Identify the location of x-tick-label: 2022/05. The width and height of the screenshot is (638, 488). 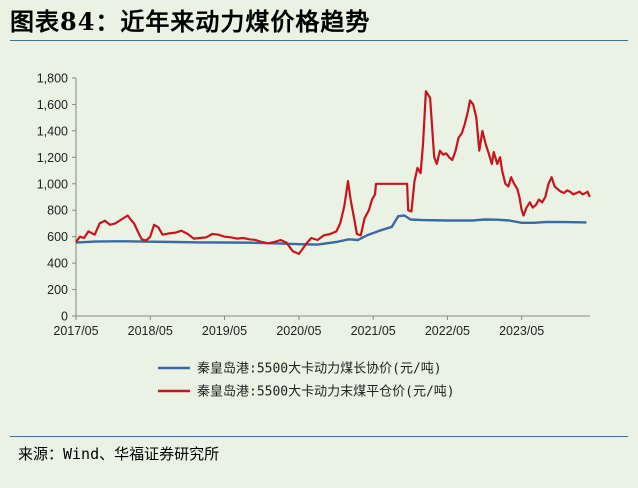
(447, 331).